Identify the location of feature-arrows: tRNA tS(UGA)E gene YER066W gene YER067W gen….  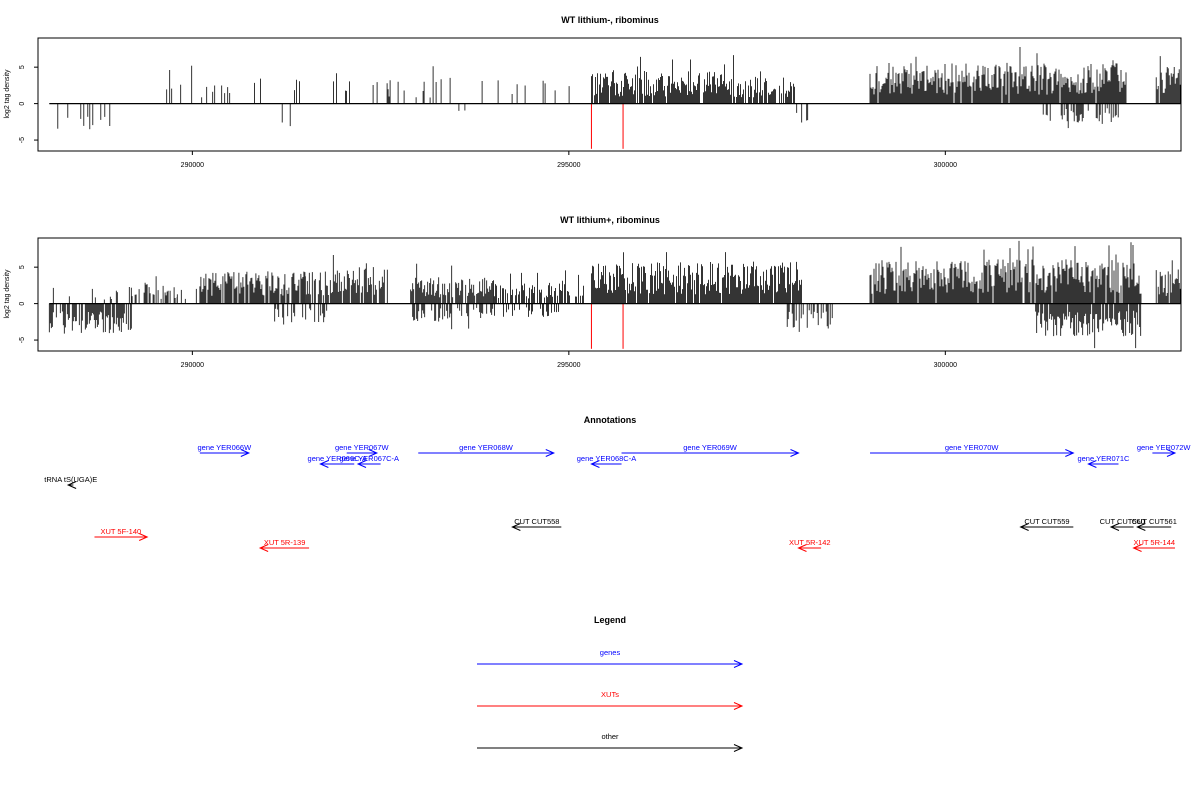
(617, 497).